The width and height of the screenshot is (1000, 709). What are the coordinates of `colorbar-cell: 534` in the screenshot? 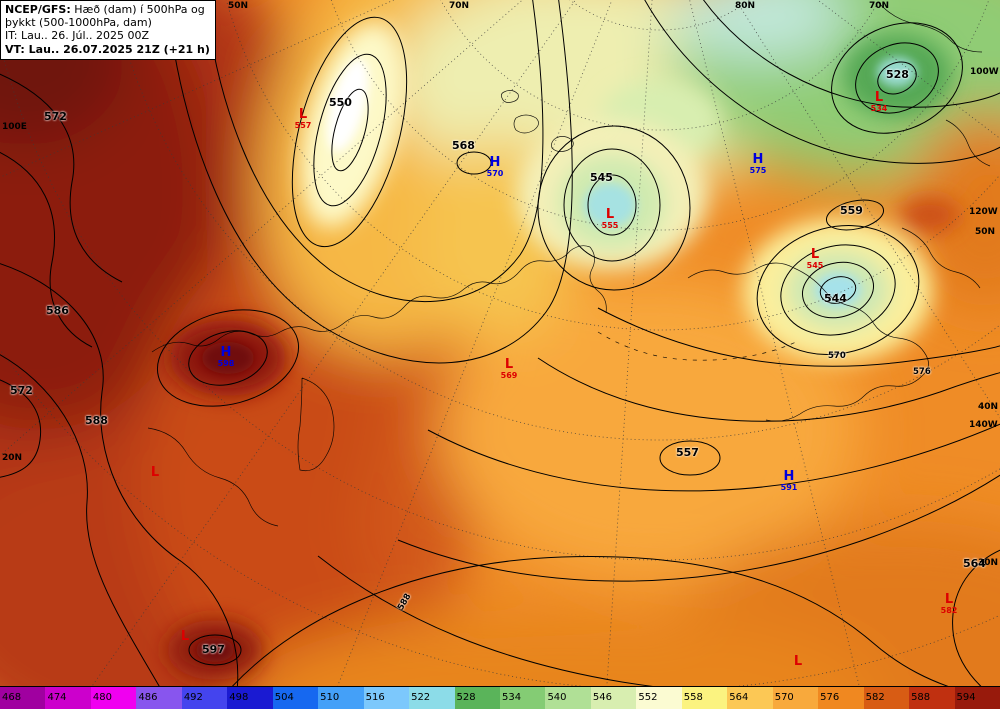 It's located at (522, 698).